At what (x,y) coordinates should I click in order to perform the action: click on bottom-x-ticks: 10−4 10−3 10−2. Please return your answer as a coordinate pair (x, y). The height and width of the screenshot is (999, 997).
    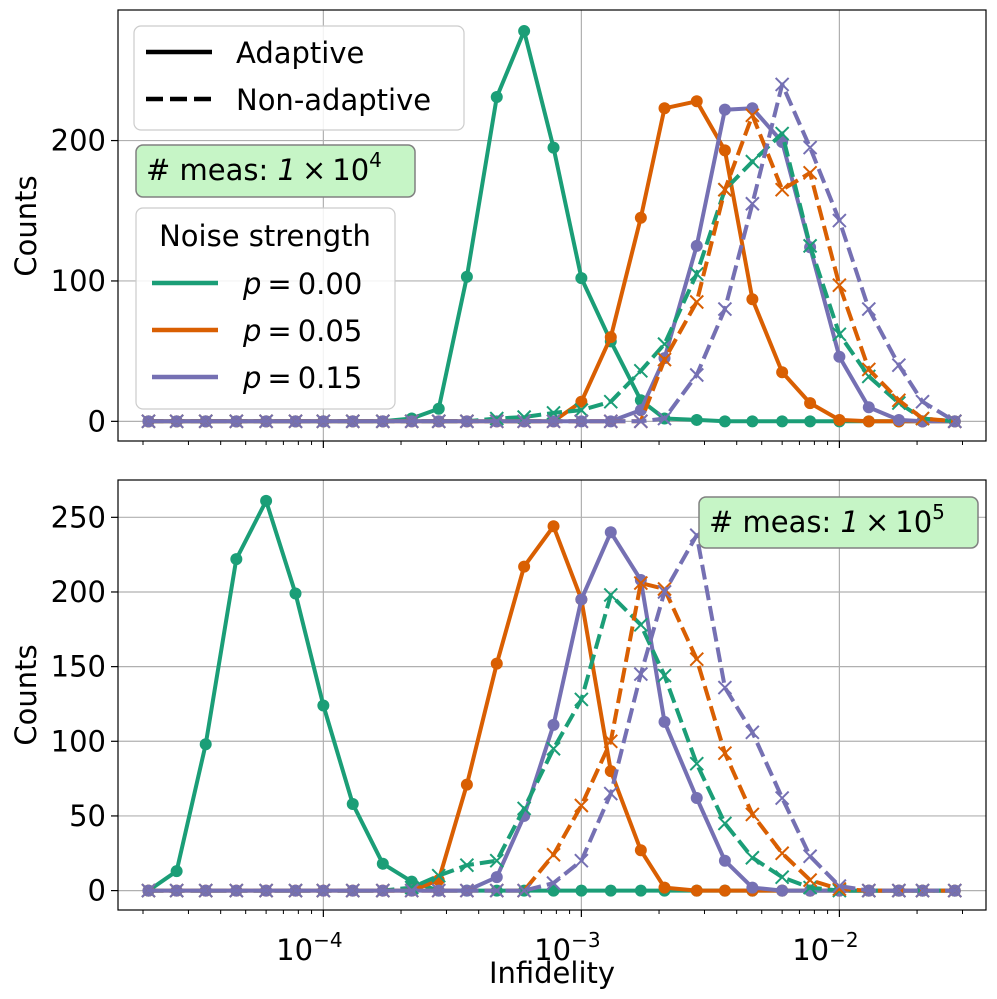
    Looking at the image, I should click on (552, 938).